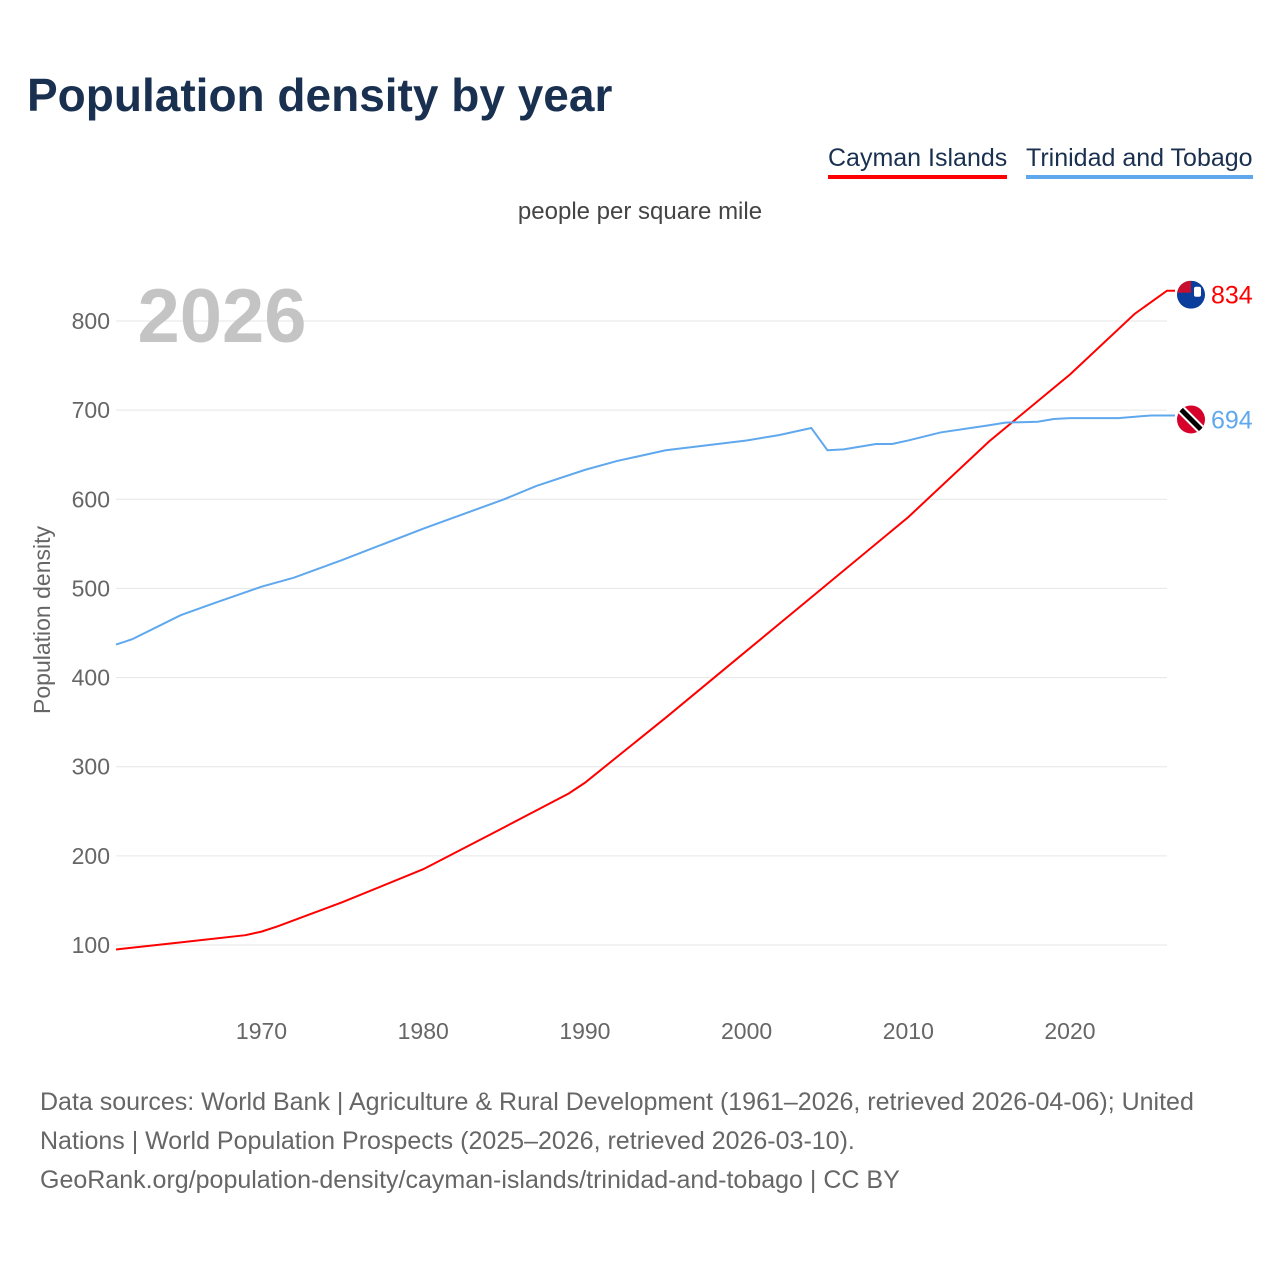 Image resolution: width=1280 pixels, height=1280 pixels. I want to click on y-tick-label: 300, so click(91, 767).